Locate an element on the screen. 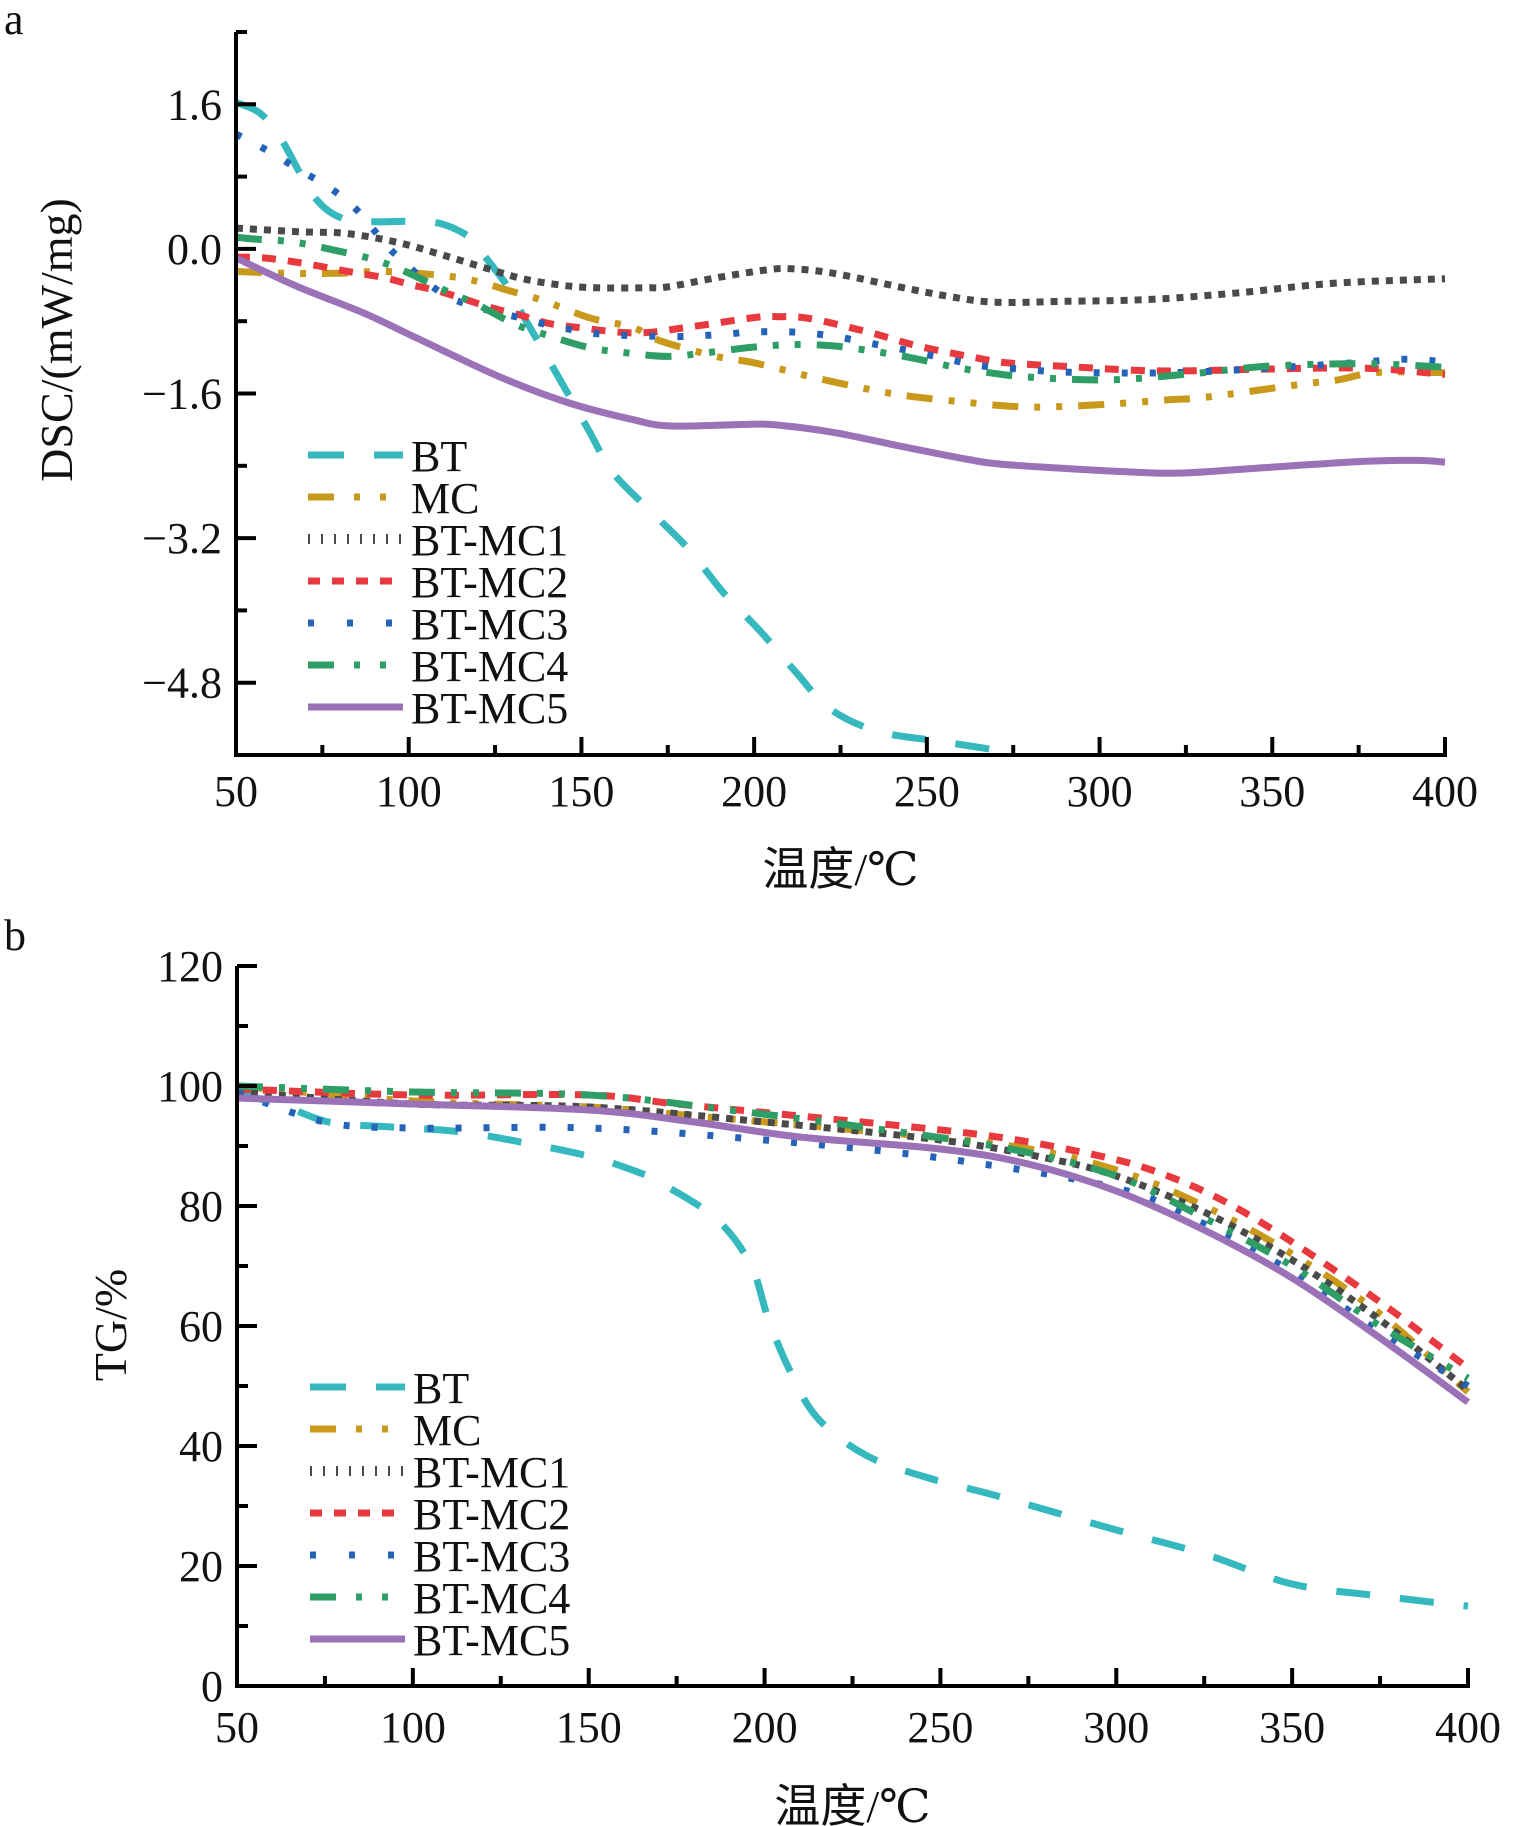  y-axis-title: DSC/(mW/mg) is located at coordinates (56, 340).